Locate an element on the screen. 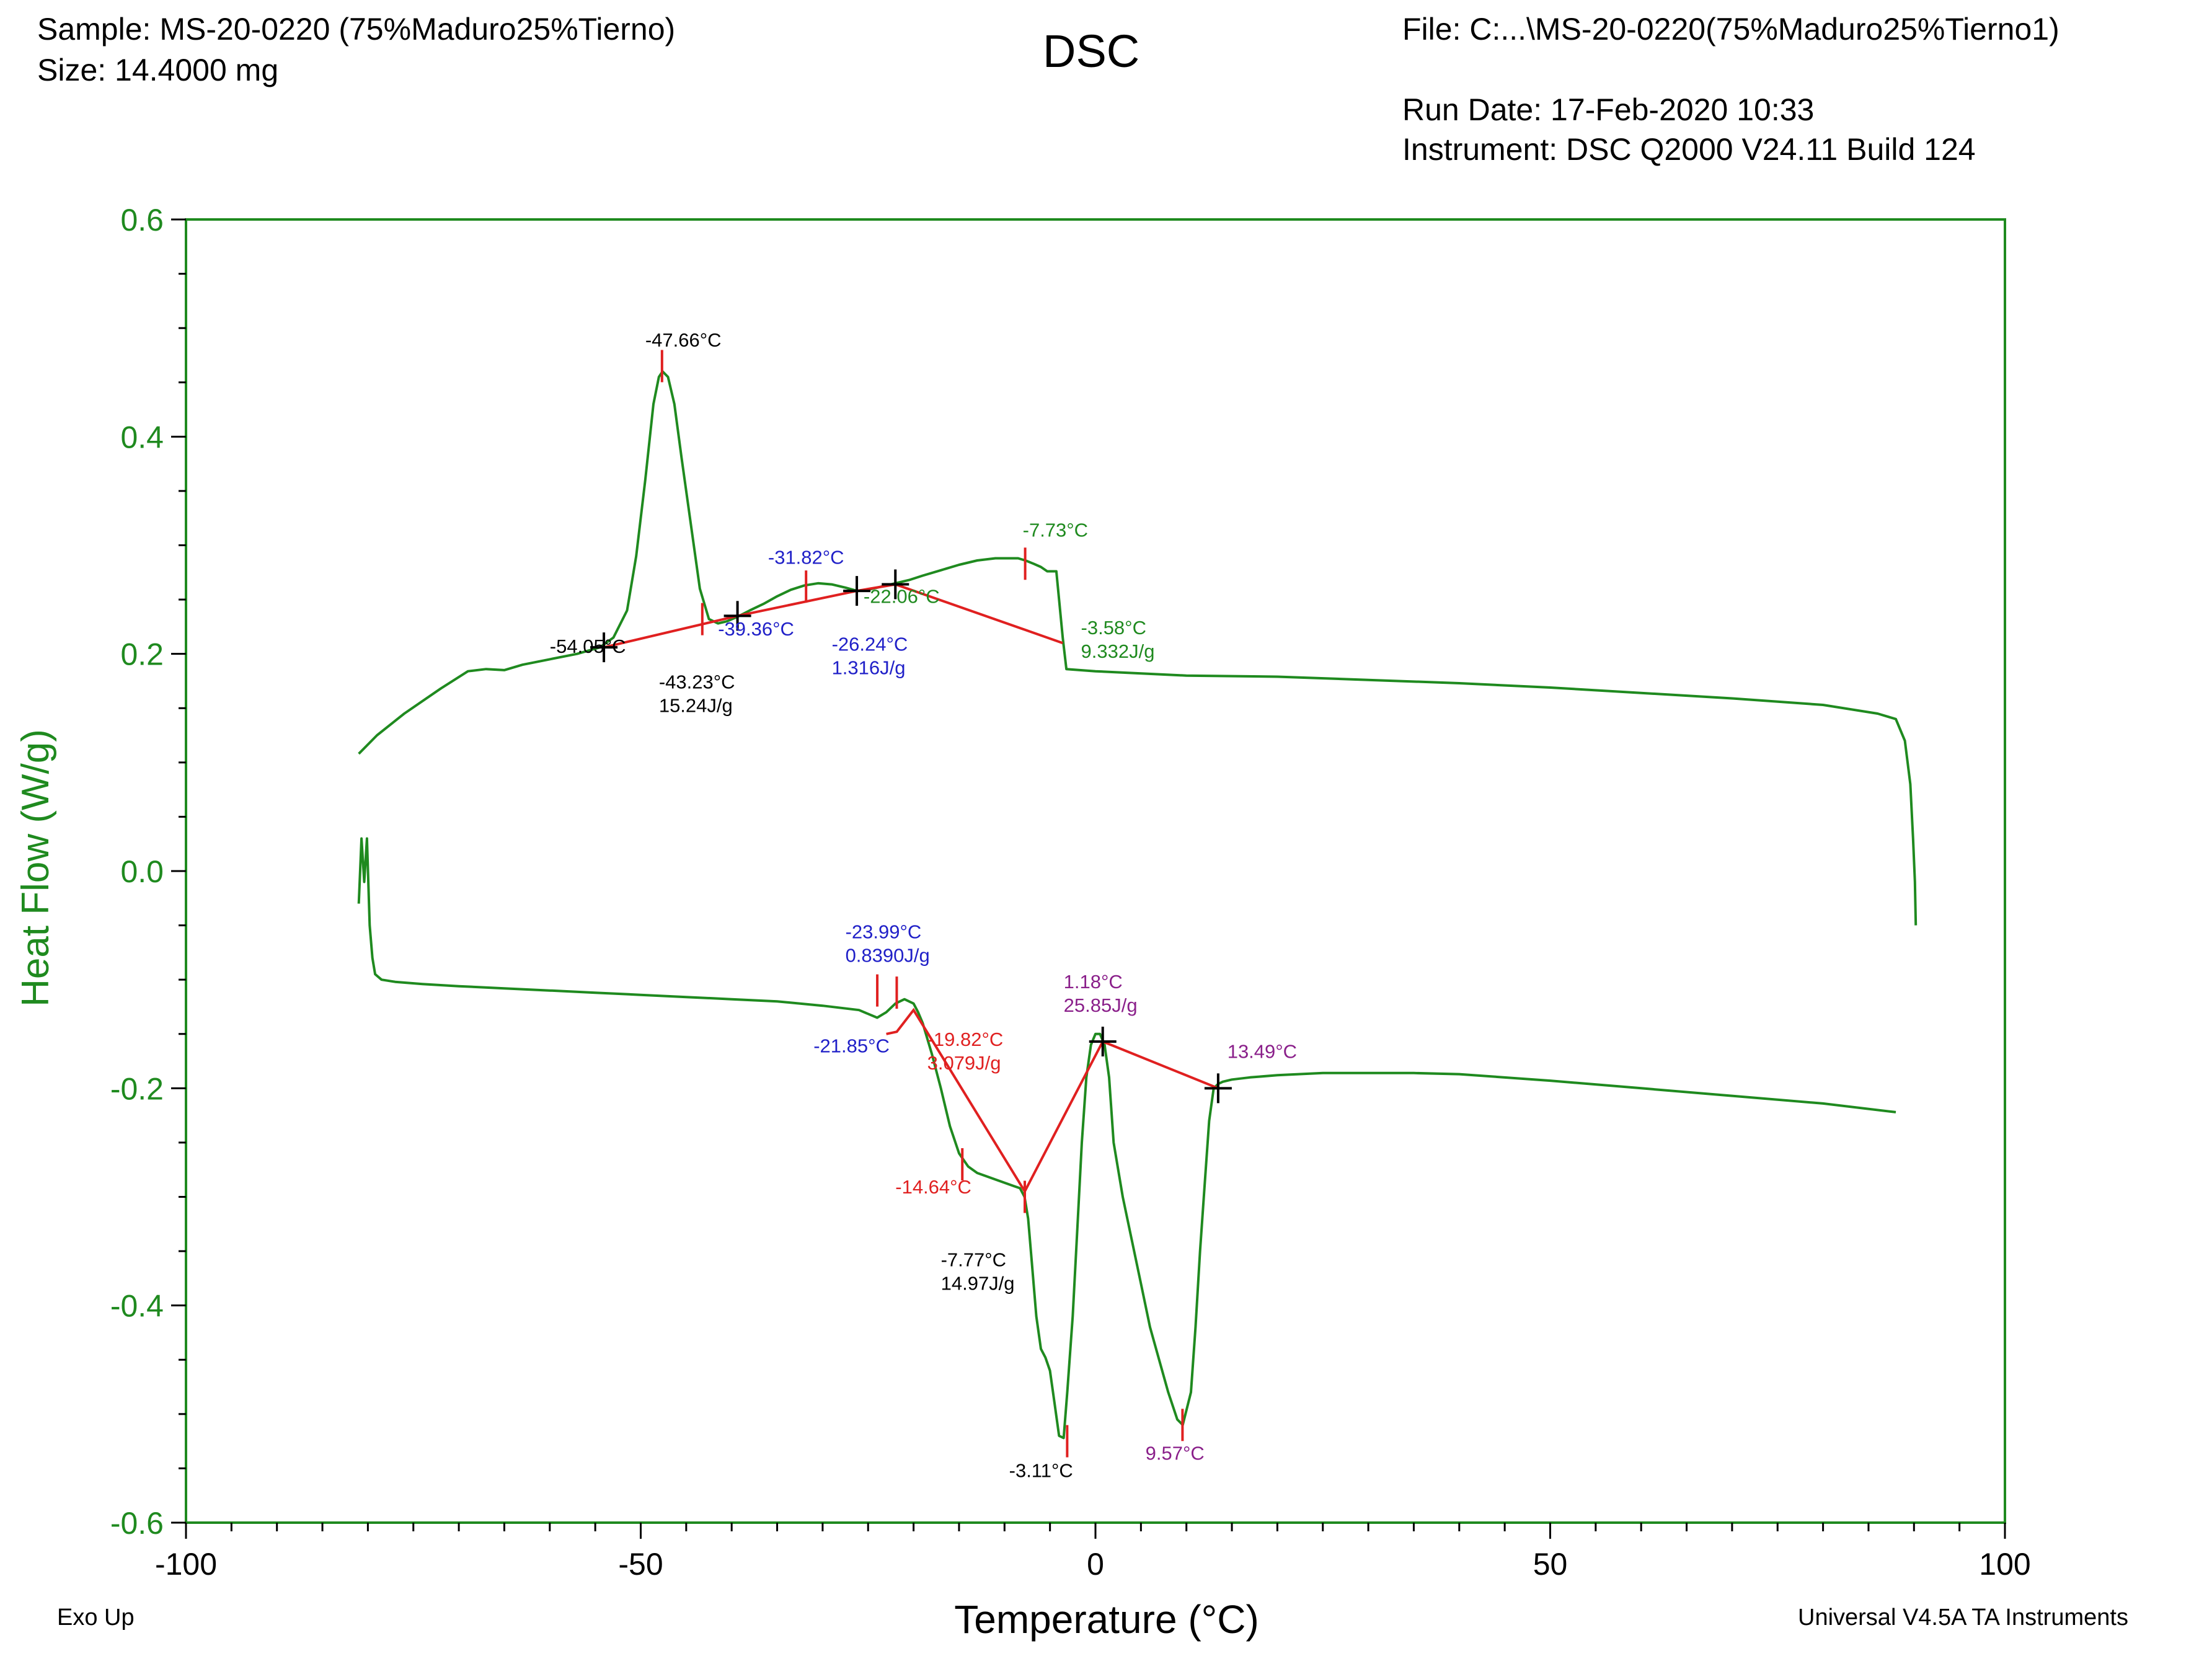  y-tick-label: 0.6 is located at coordinates (142, 220).